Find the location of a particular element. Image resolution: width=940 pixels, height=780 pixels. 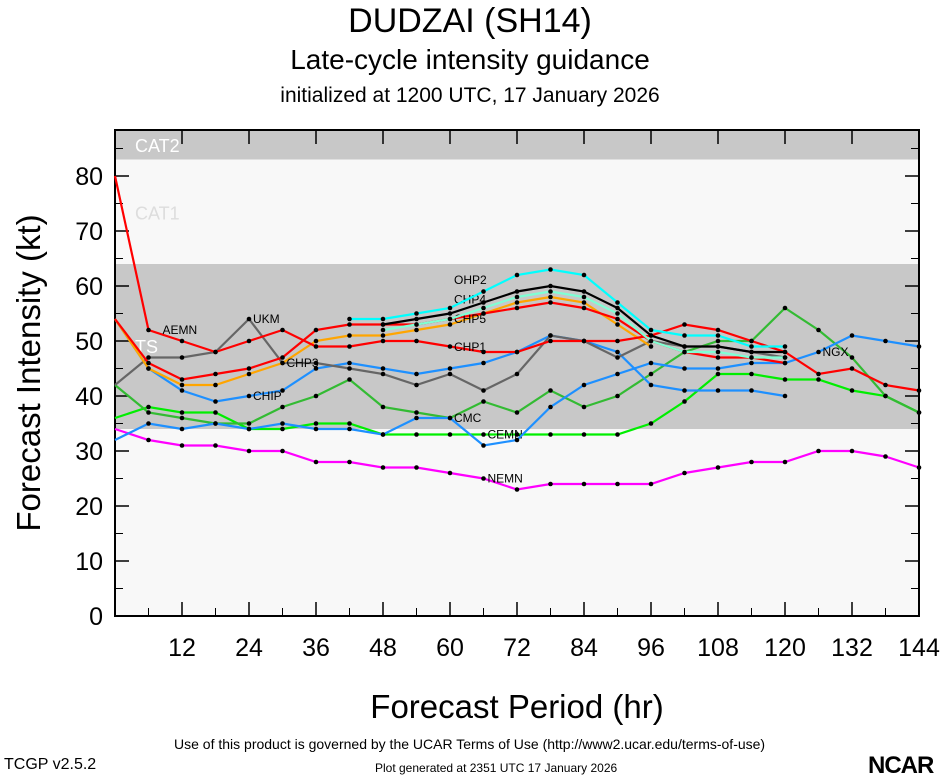

init-time: initialized at 1200 UTC, 17 January 2026 is located at coordinates (470, 95).